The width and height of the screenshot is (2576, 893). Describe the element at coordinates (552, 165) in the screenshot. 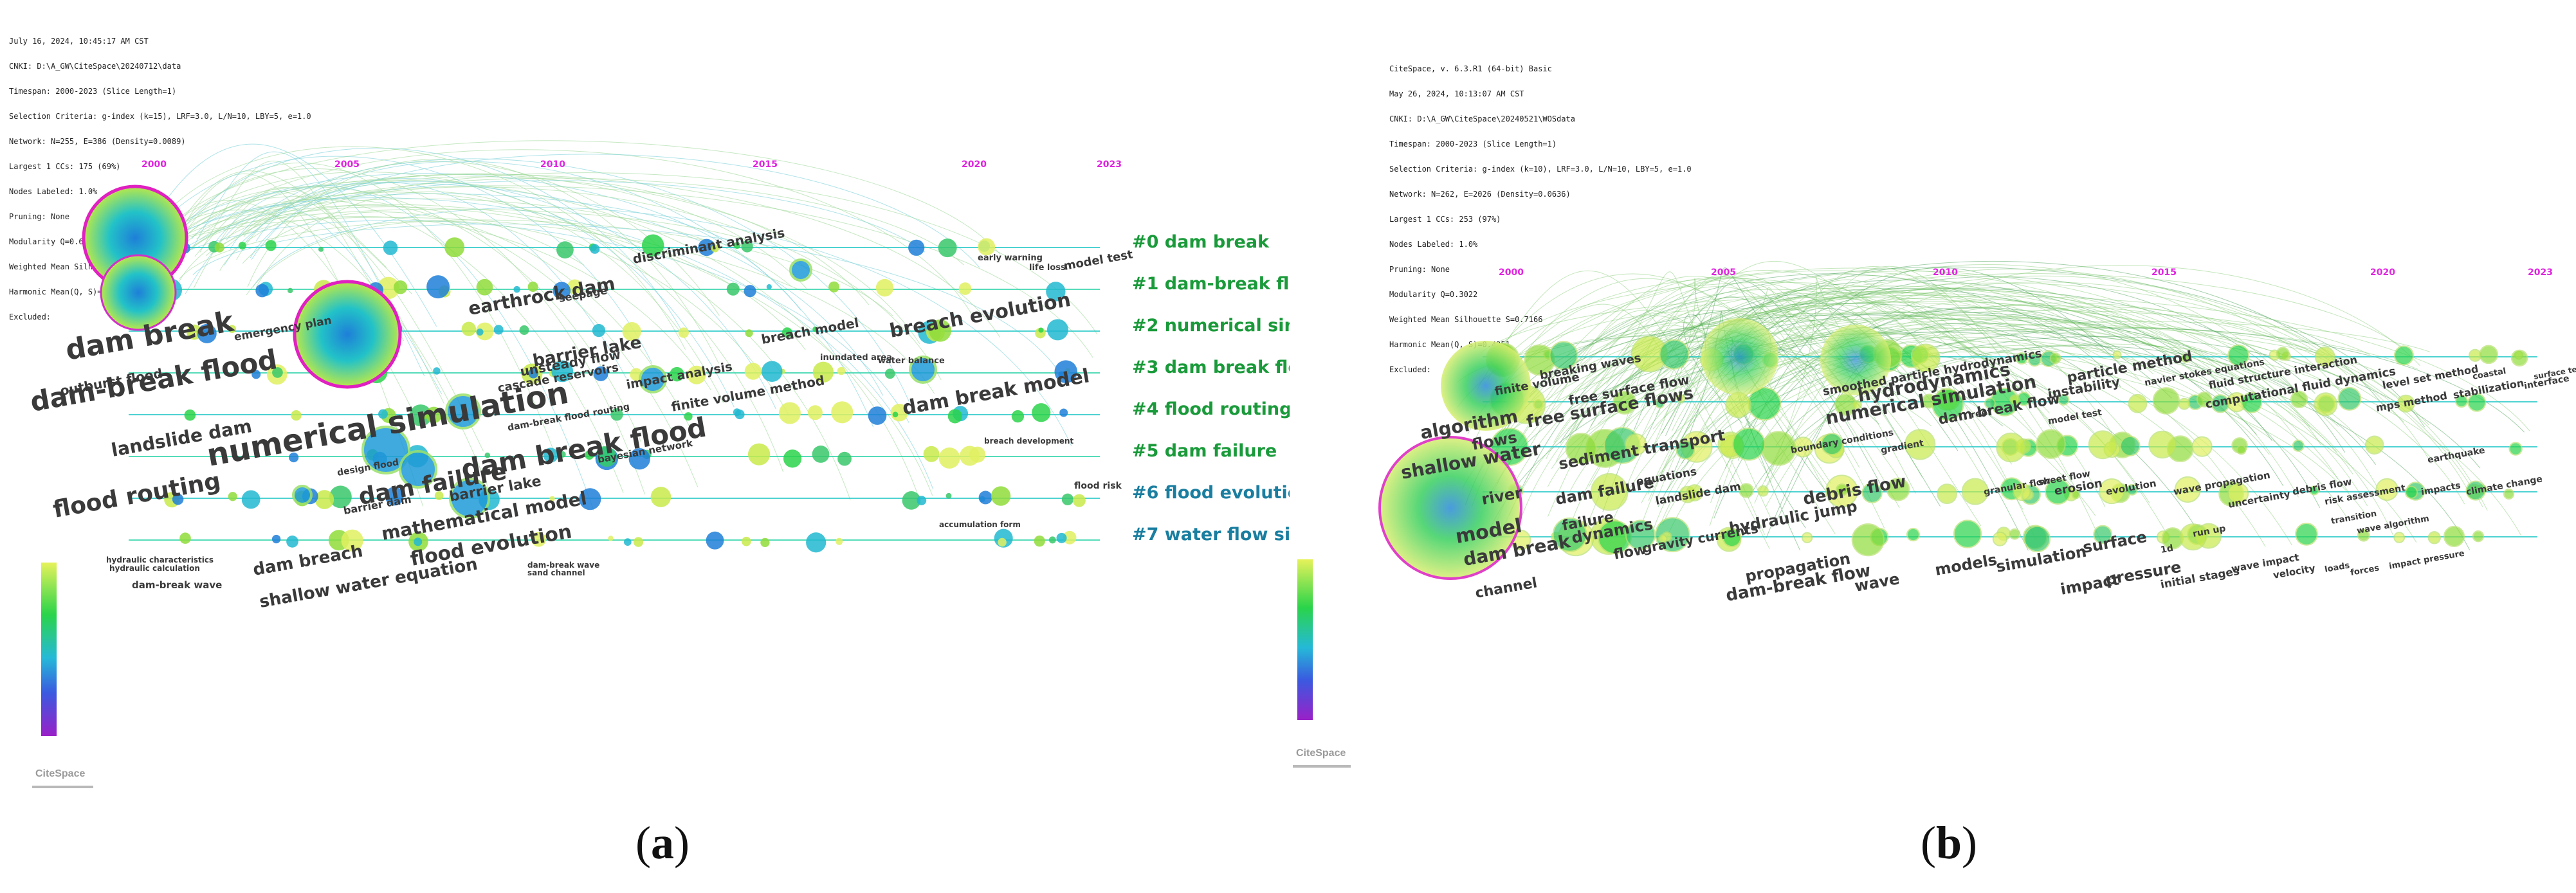

I see `year-label: 2010` at that location.